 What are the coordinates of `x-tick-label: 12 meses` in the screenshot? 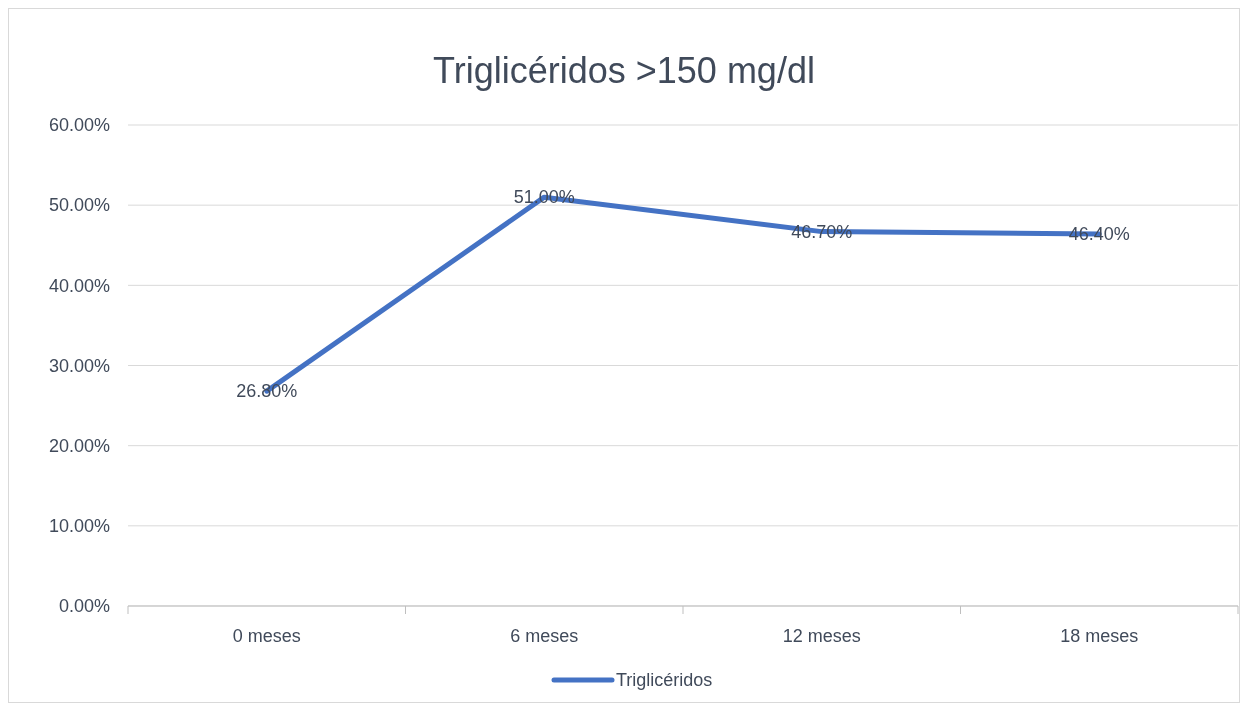 It's located at (821, 636).